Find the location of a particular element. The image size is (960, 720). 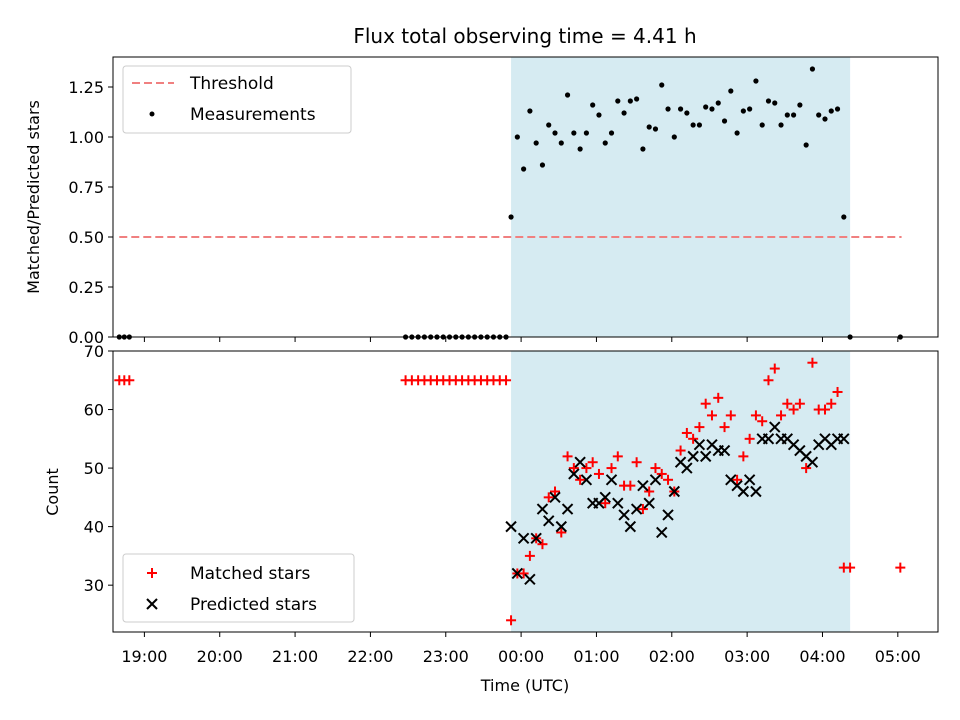

bottom-y-tick-label: 60 is located at coordinates (94, 410).